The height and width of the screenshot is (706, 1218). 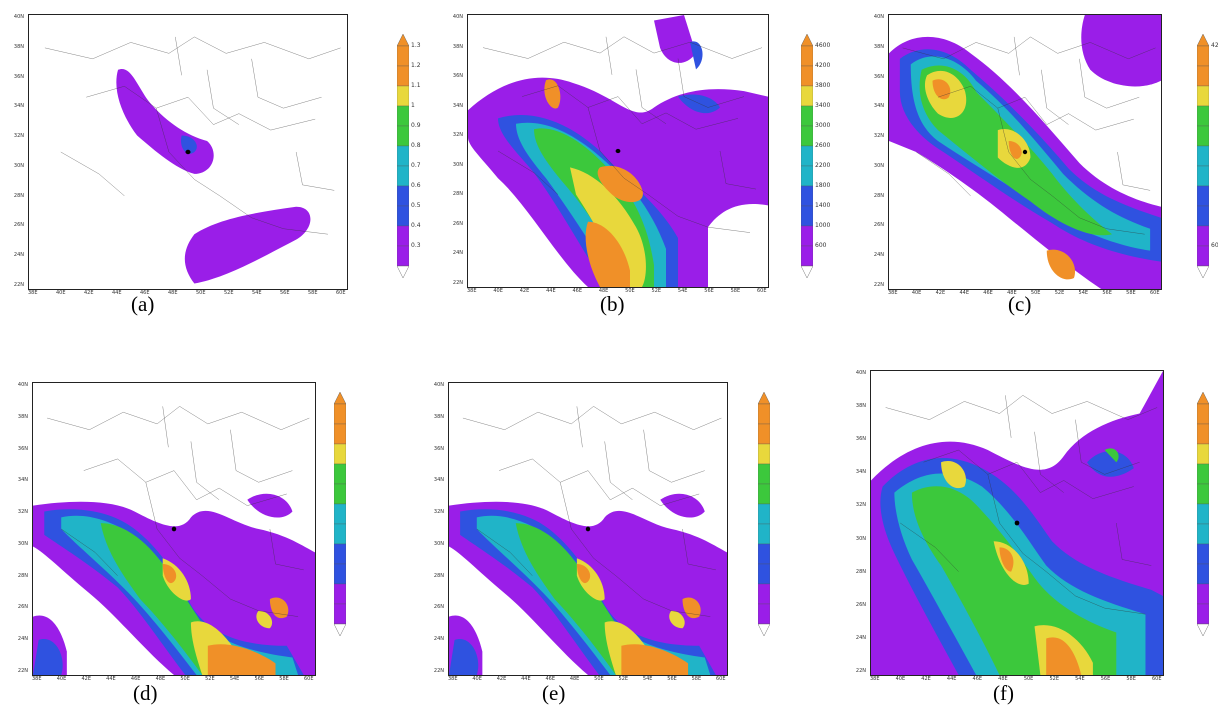 What do you see at coordinates (860, 671) in the screenshot?
I see `lat-tick-label: 22N` at bounding box center [860, 671].